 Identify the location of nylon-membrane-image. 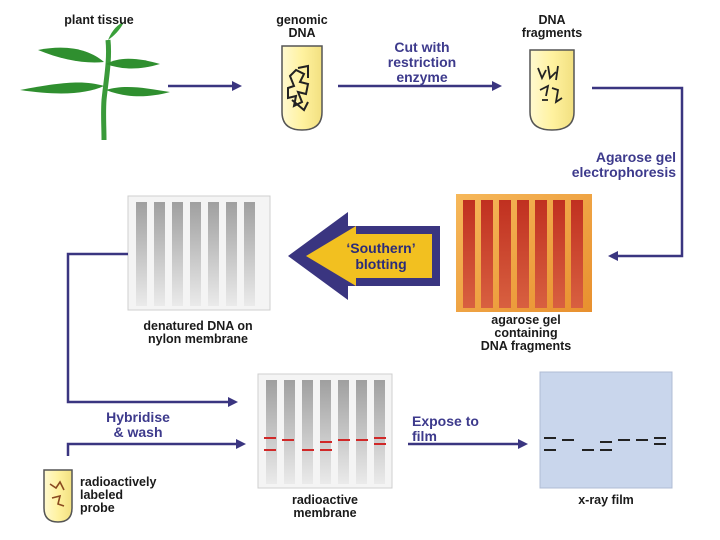
(199, 253).